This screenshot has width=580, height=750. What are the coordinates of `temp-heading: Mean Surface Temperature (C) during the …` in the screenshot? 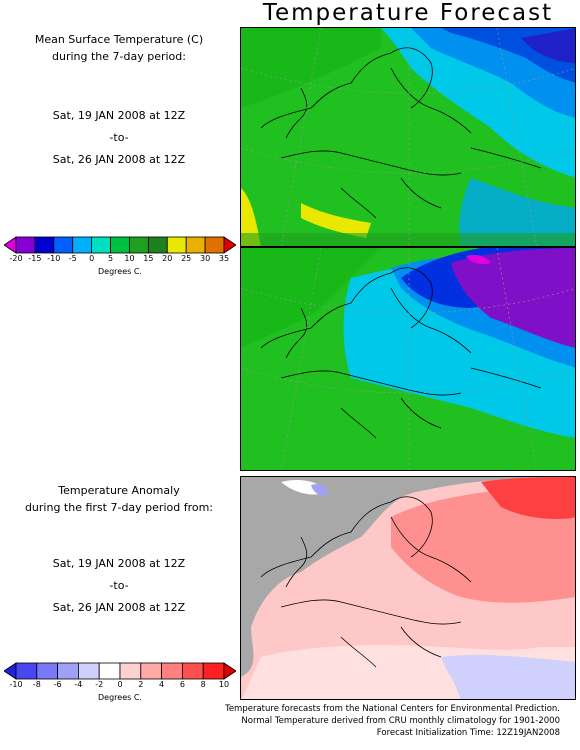 It's located at (119, 48).